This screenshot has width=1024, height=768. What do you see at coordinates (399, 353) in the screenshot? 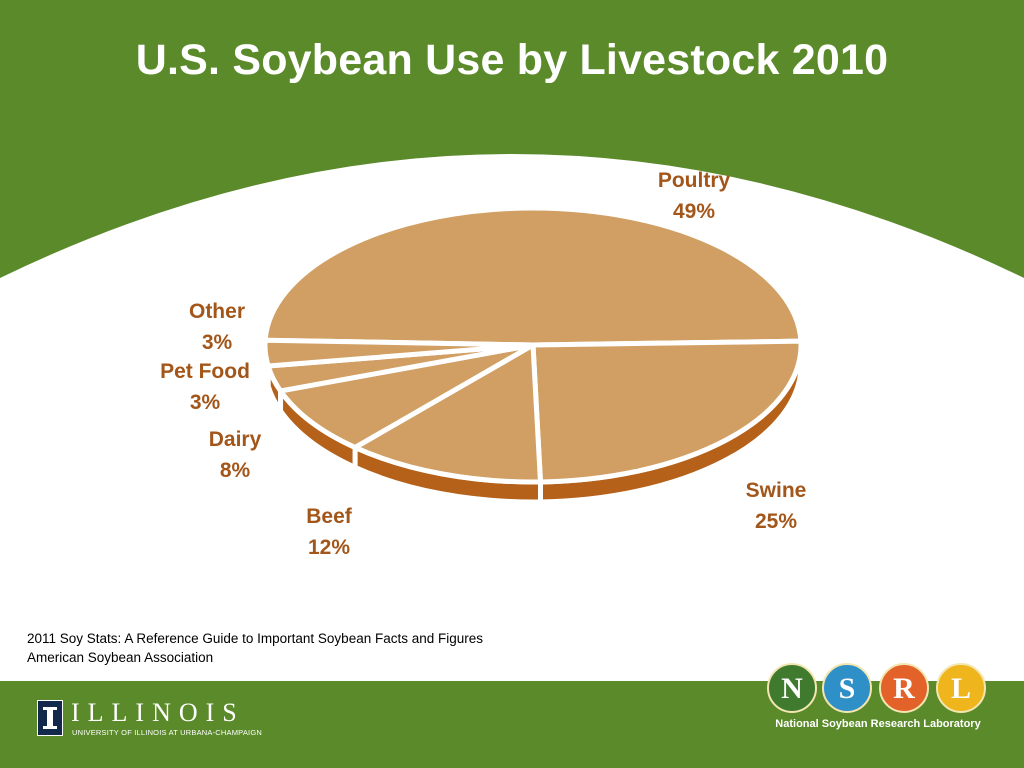
I see `pie-slice-other` at bounding box center [399, 353].